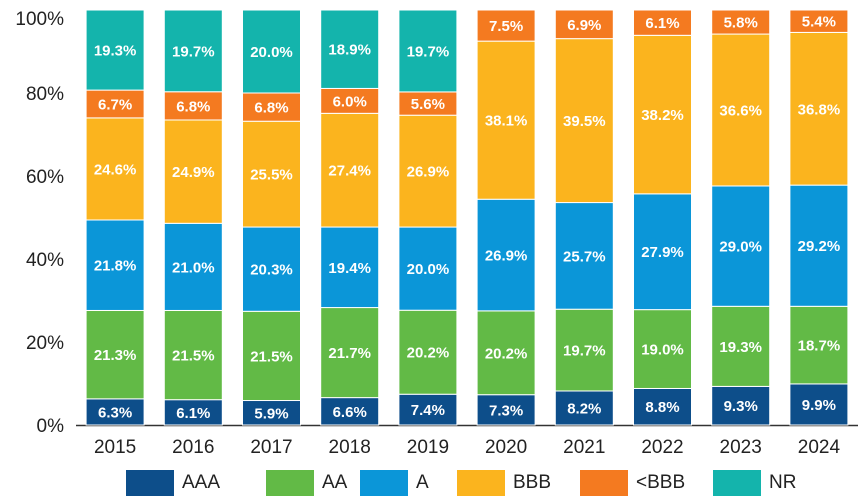  I want to click on legend-label: AAA, so click(201, 482).